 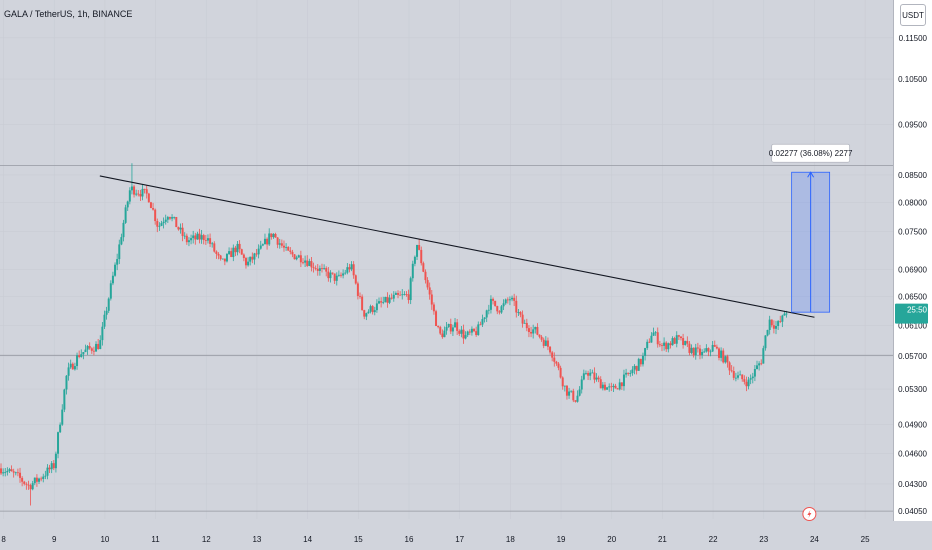 What do you see at coordinates (912, 484) in the screenshot?
I see `price-tick-label: 0.04300` at bounding box center [912, 484].